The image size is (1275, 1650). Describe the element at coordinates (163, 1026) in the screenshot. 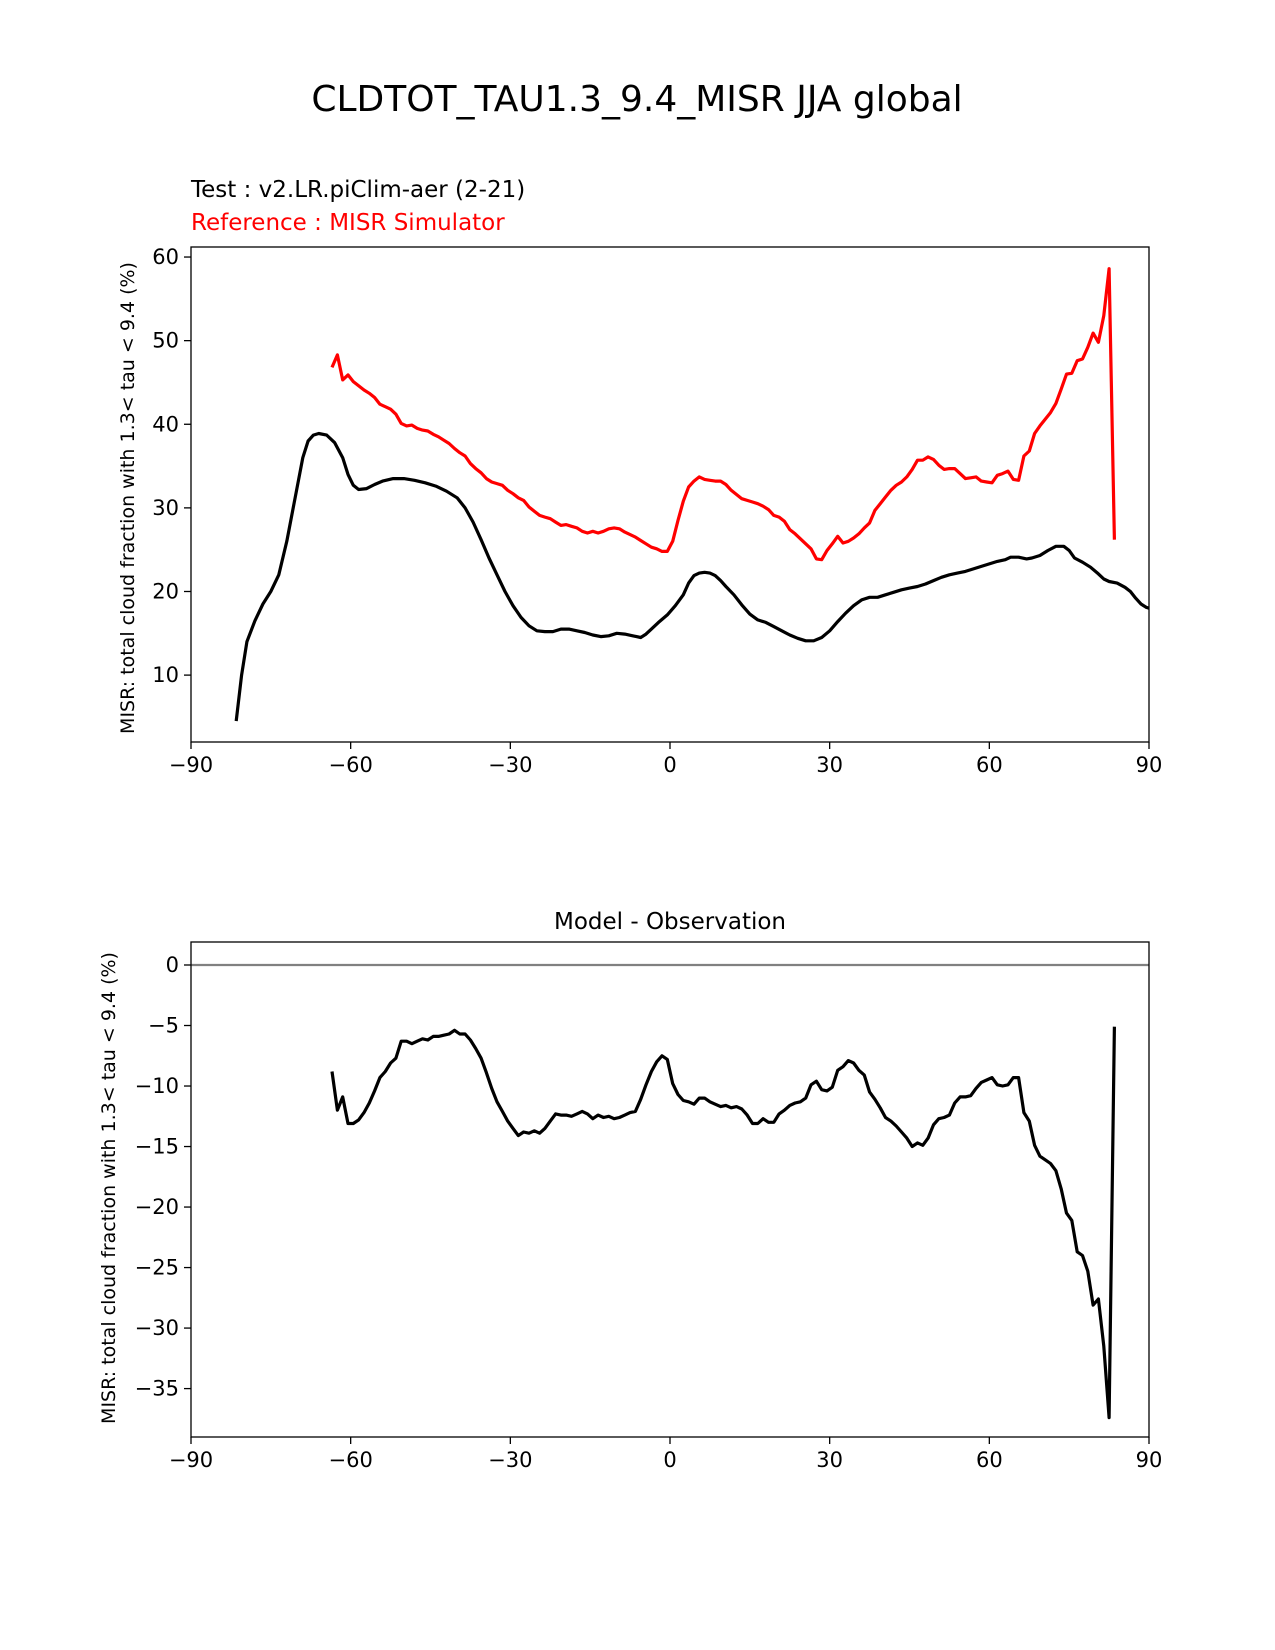

I see `y-tick-label: −5` at that location.